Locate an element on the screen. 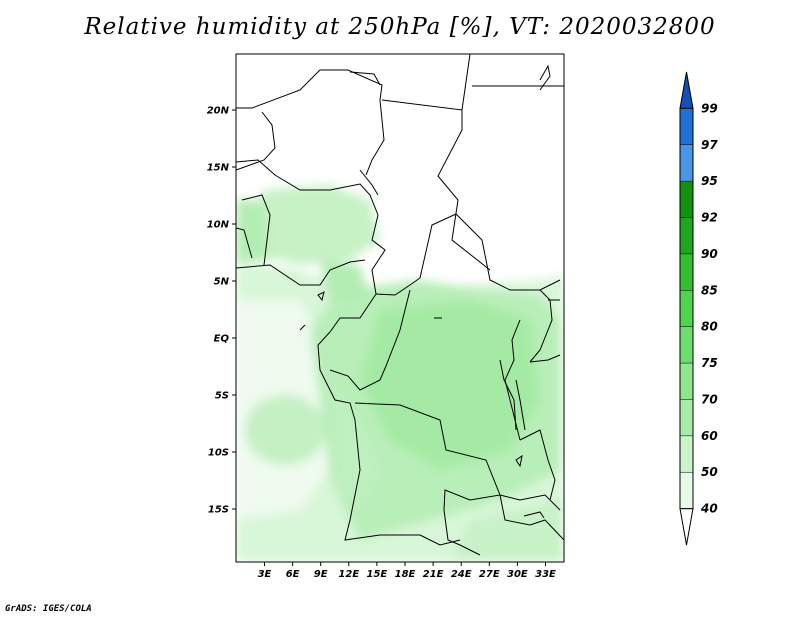  lon-label: 21E is located at coordinates (433, 574).